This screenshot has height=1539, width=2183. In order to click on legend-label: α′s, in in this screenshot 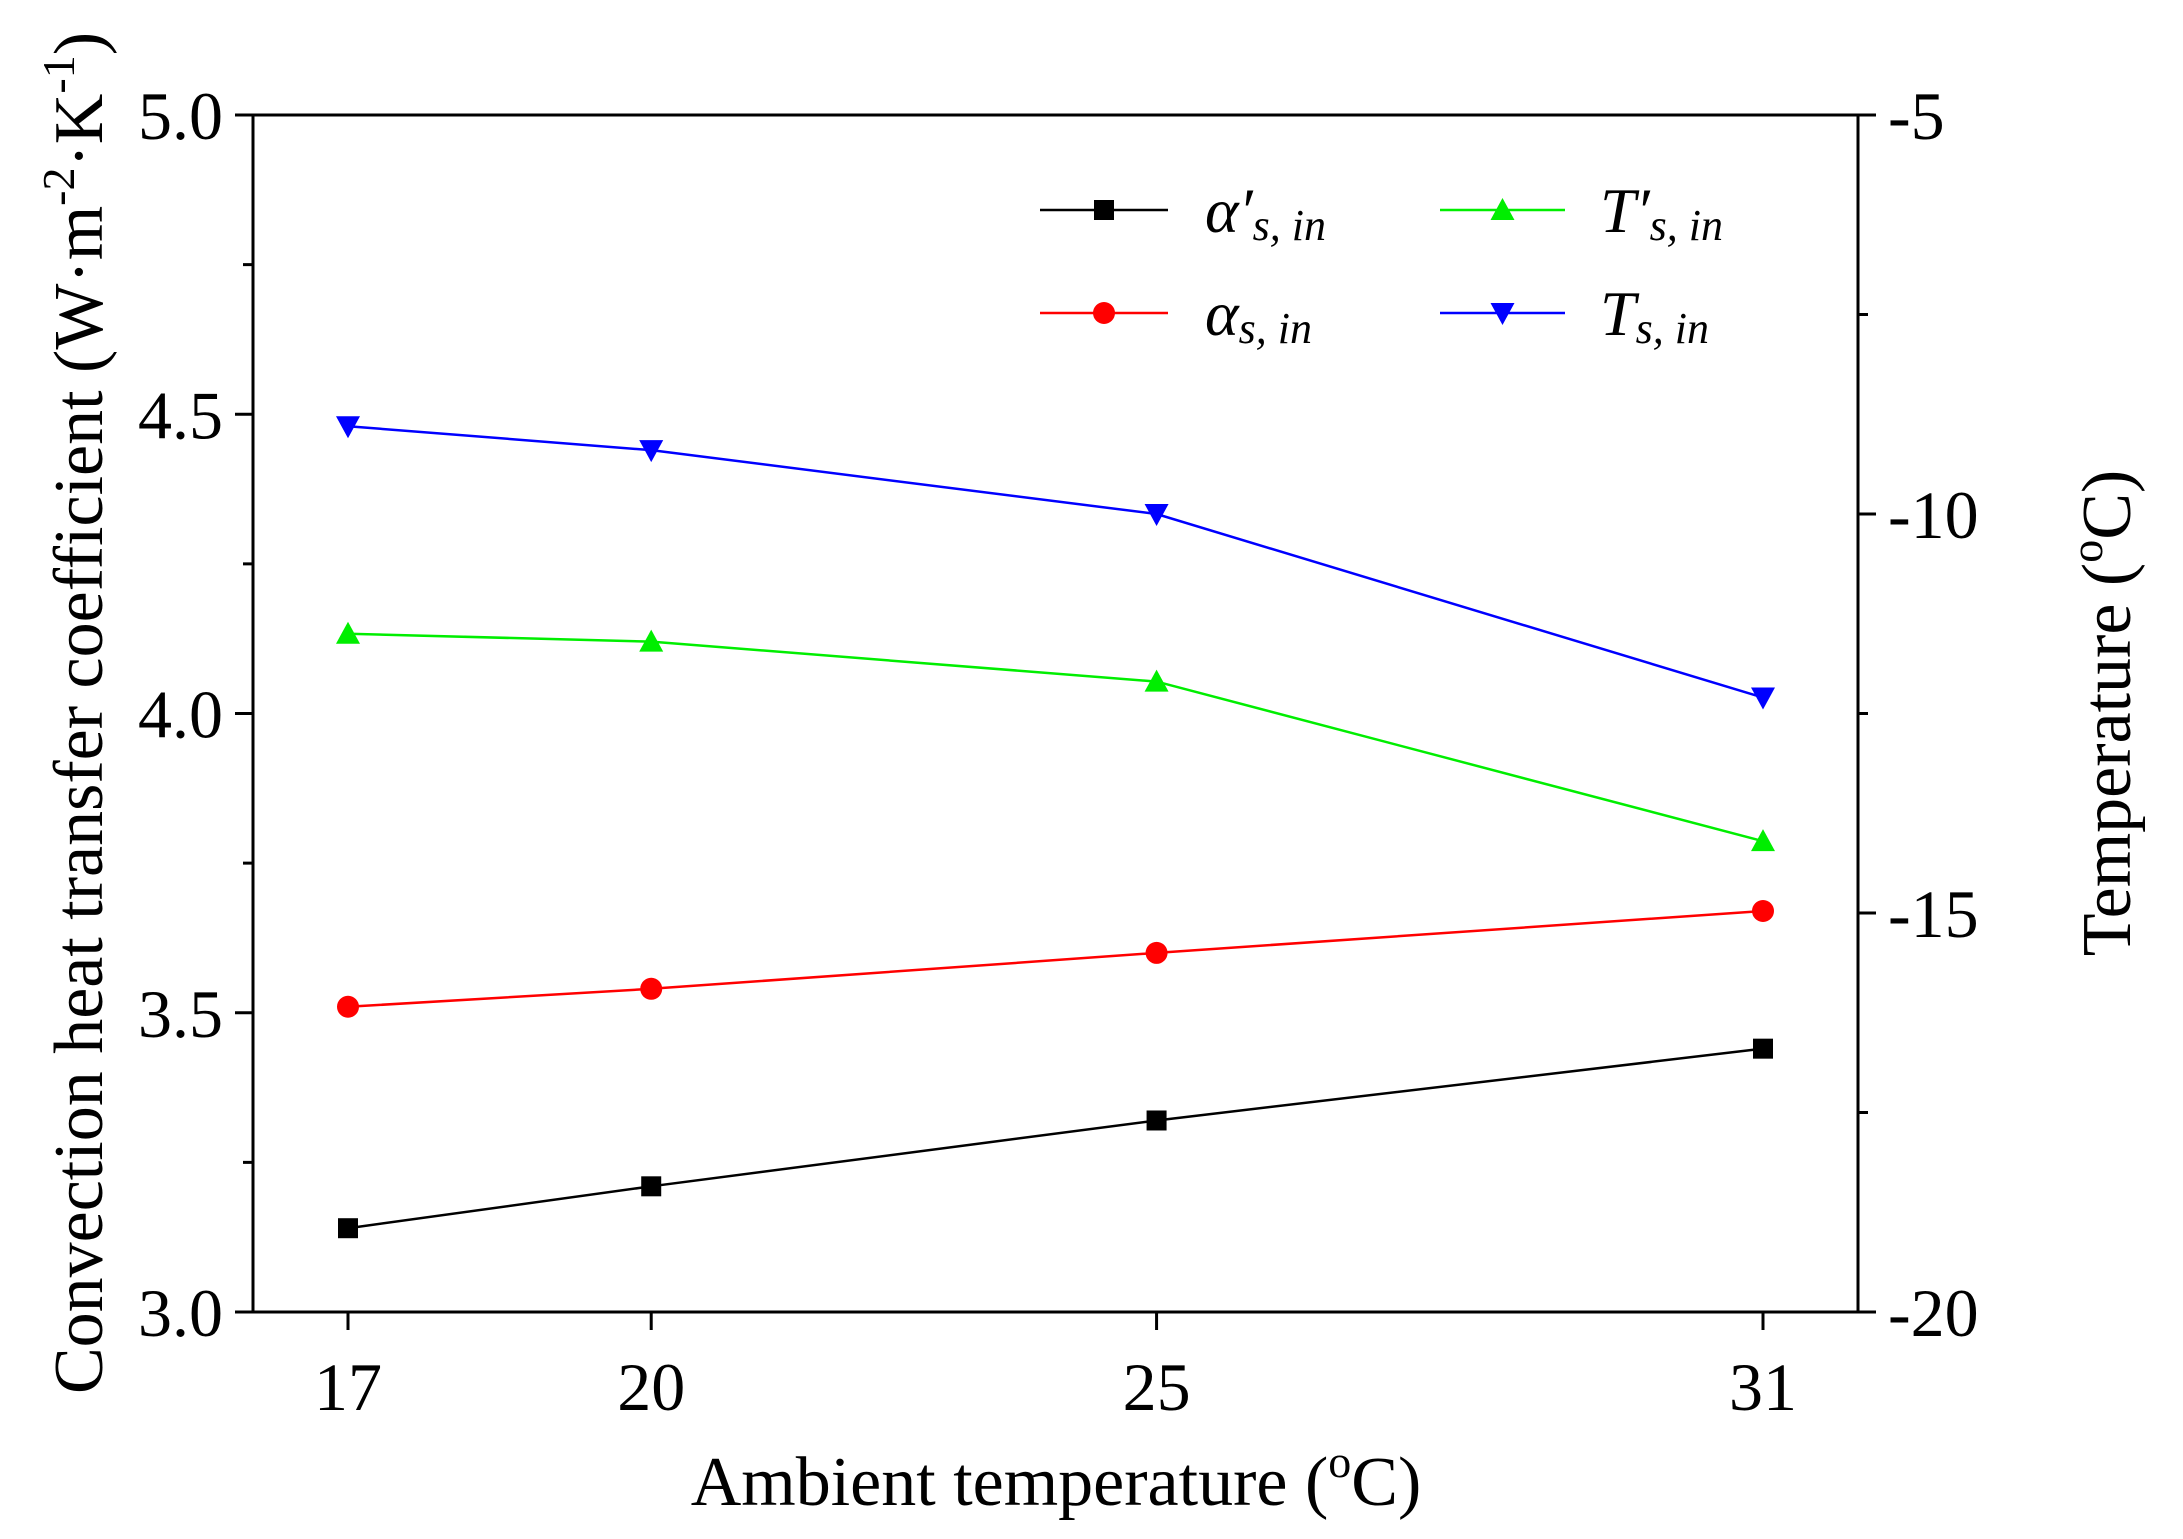, I will do `click(1265, 212)`.